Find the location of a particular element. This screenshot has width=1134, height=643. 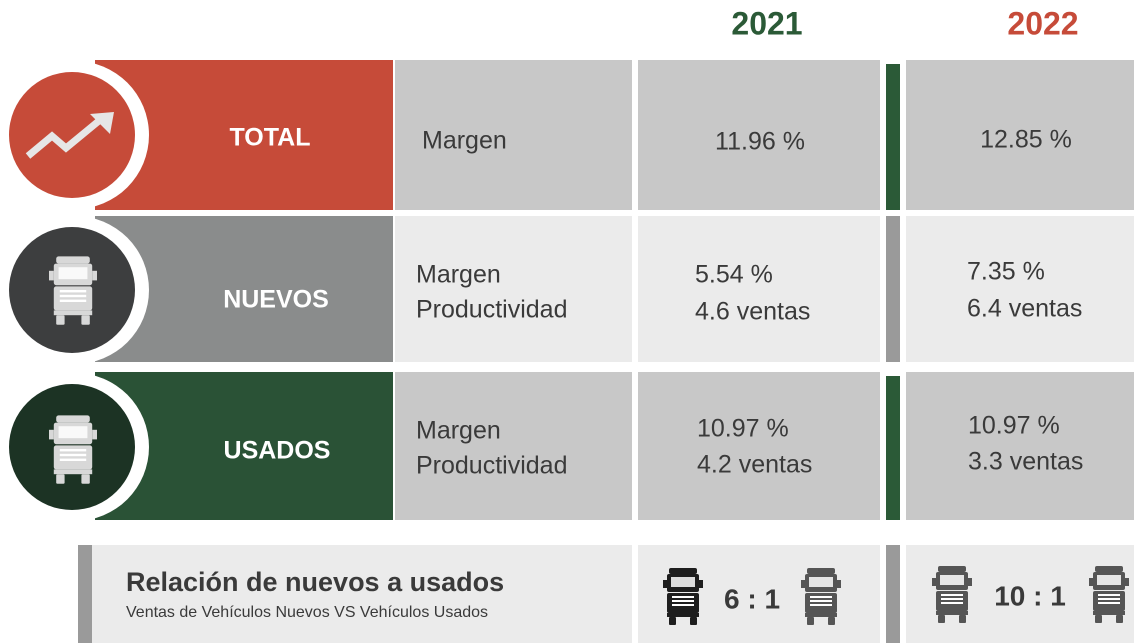

value: 4.2 ventas is located at coordinates (754, 465).